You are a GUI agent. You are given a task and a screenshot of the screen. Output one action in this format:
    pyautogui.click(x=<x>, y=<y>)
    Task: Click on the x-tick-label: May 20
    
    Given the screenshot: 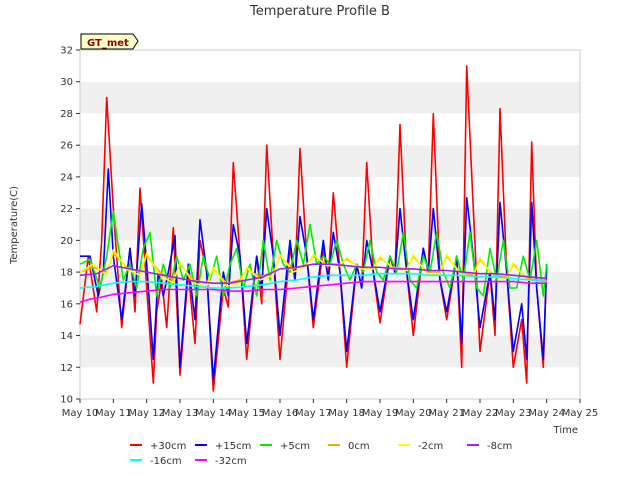 What is the action you would take?
    pyautogui.click(x=413, y=413)
    